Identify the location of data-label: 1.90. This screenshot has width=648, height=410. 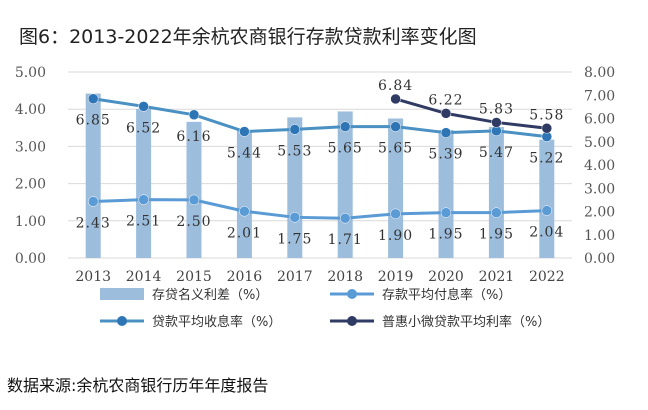
(395, 236).